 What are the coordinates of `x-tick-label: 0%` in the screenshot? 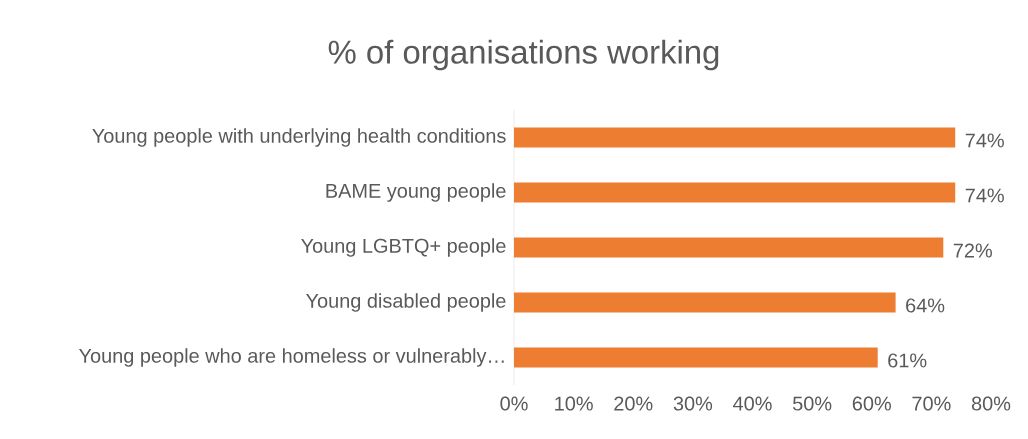 It's located at (514, 403).